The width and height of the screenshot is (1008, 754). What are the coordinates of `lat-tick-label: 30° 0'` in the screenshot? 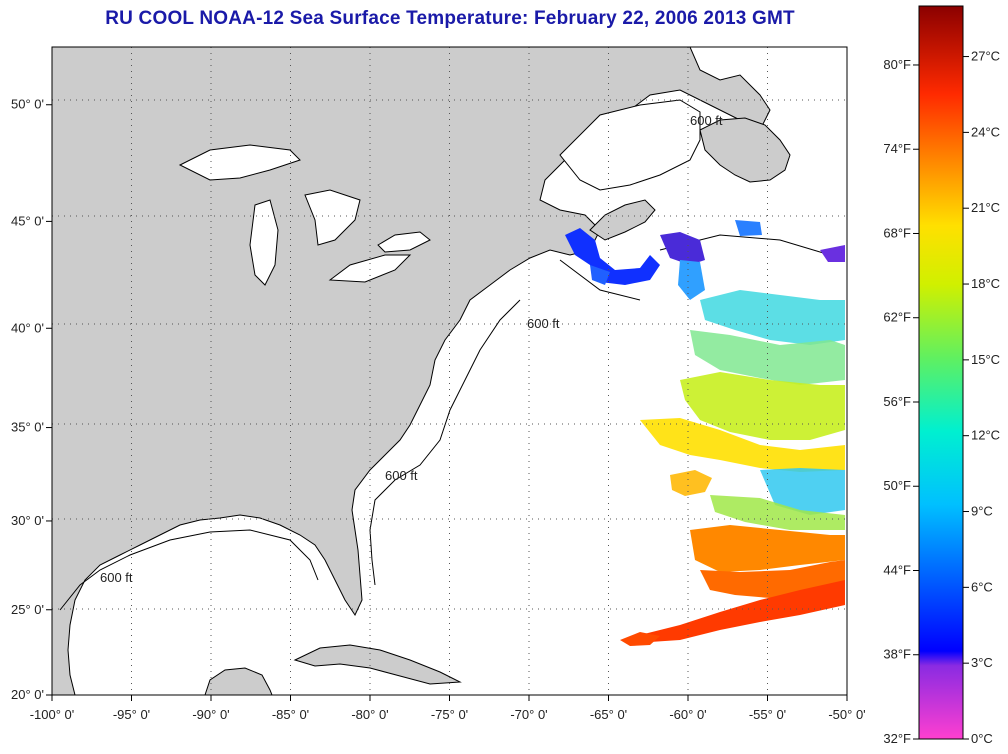 It's located at (27, 520).